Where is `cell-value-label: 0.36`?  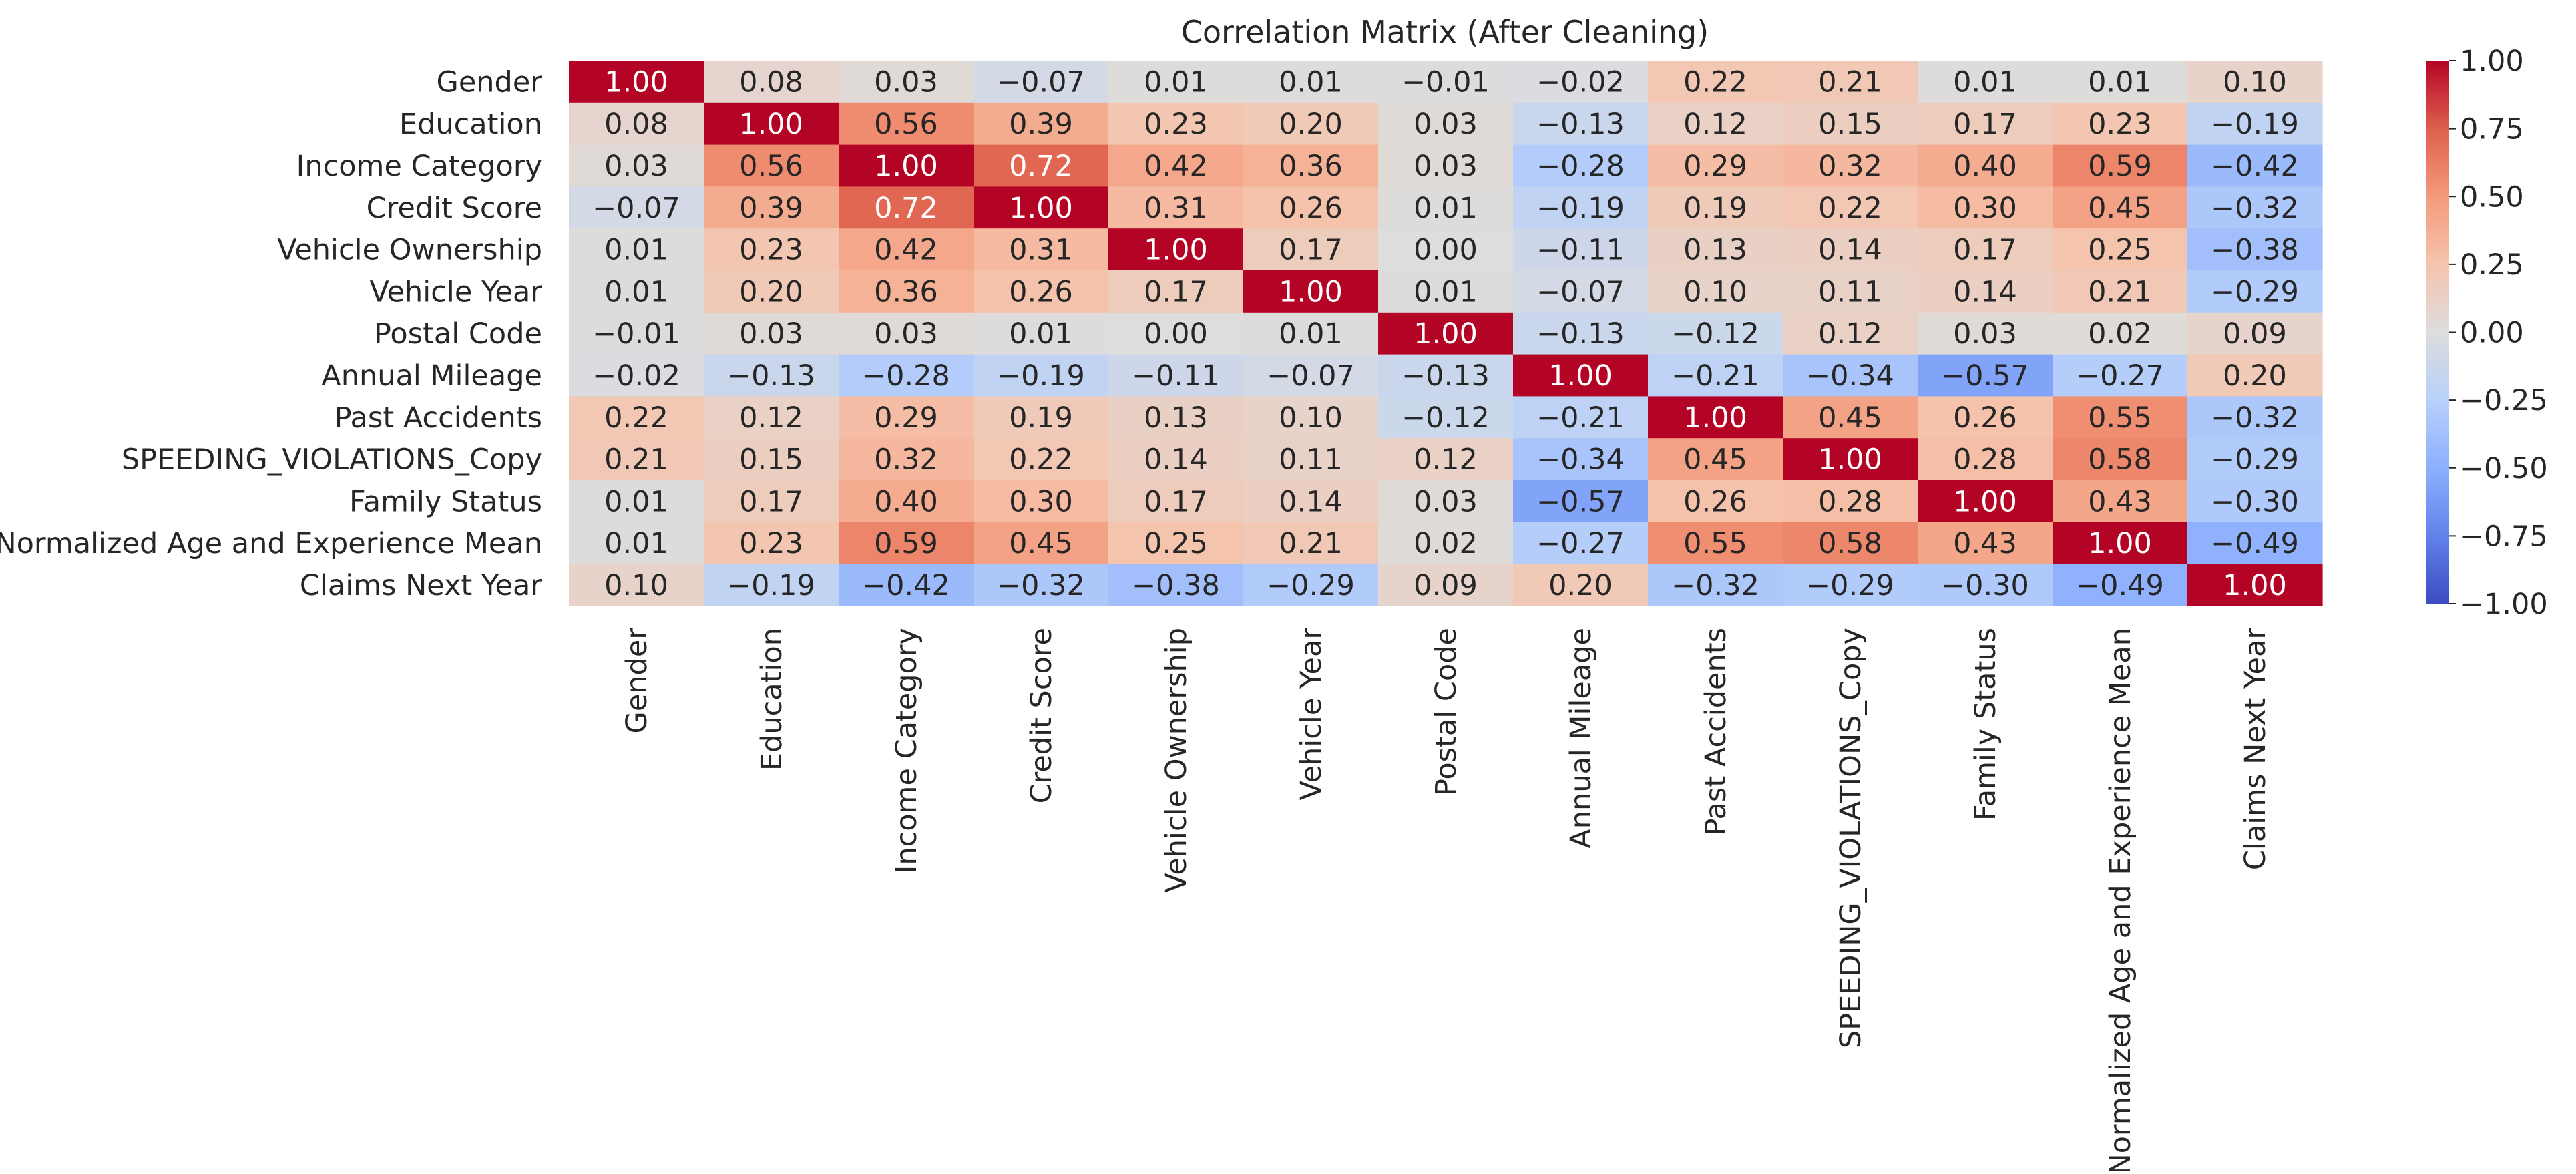 cell-value-label: 0.36 is located at coordinates (906, 292).